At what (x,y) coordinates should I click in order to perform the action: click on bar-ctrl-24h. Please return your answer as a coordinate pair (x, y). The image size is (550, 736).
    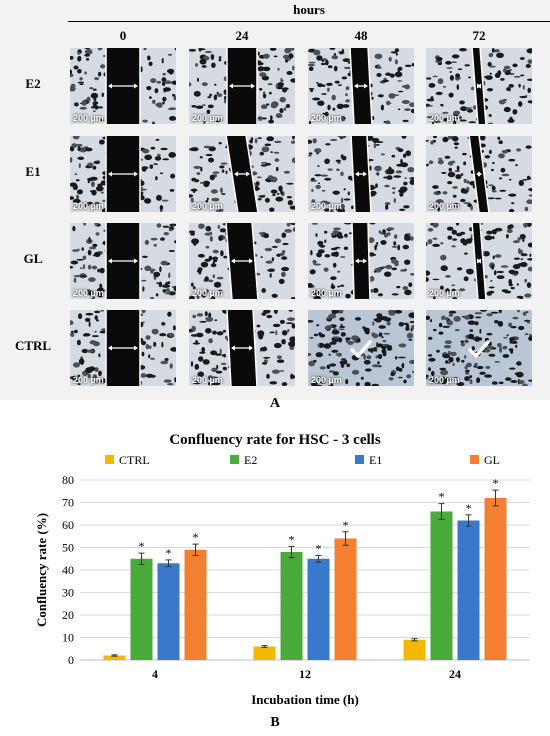
    Looking at the image, I should click on (414, 649).